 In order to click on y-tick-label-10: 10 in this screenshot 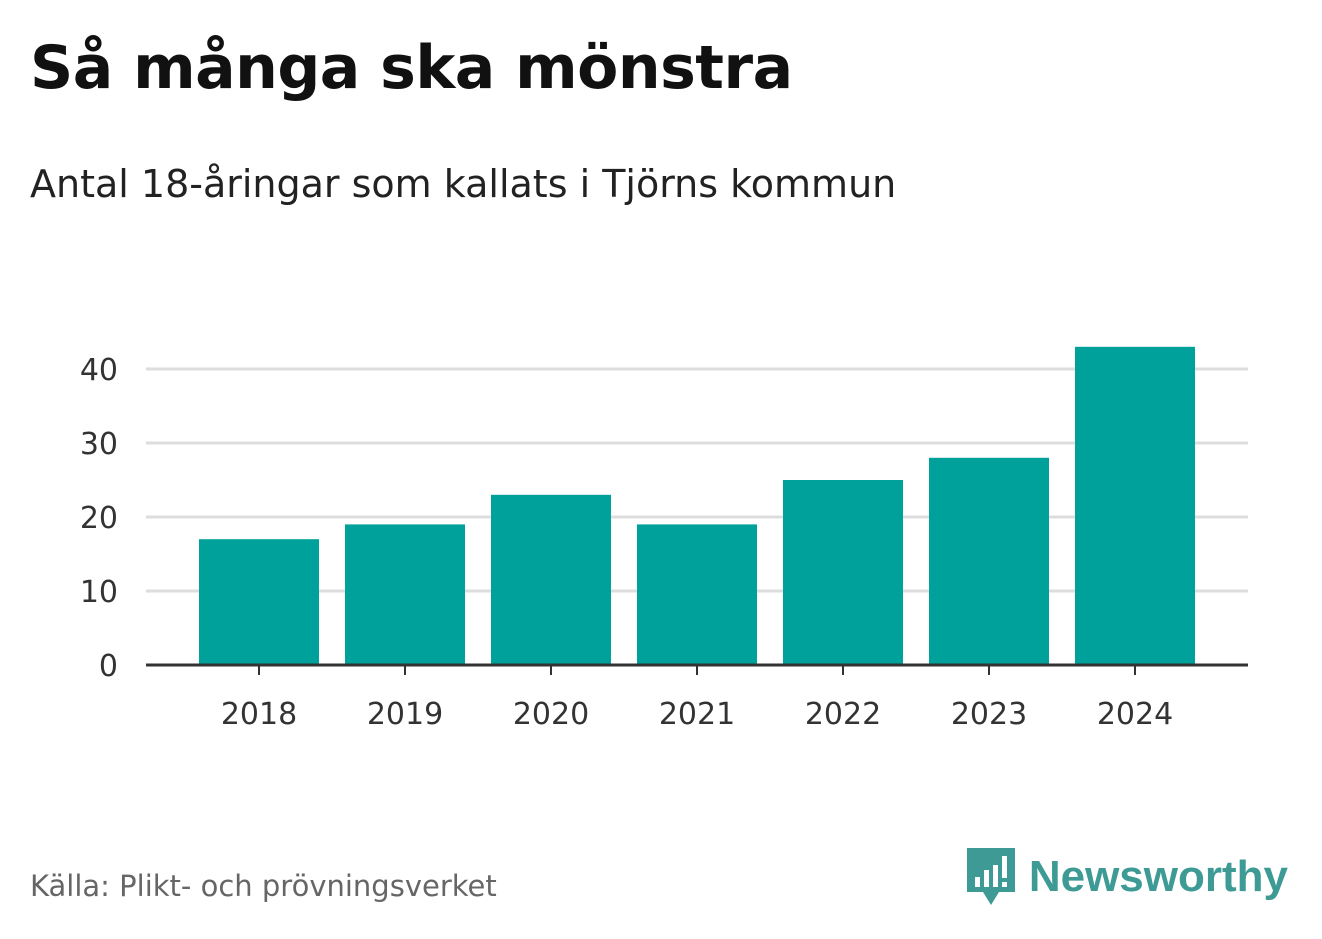, I will do `click(99, 592)`.